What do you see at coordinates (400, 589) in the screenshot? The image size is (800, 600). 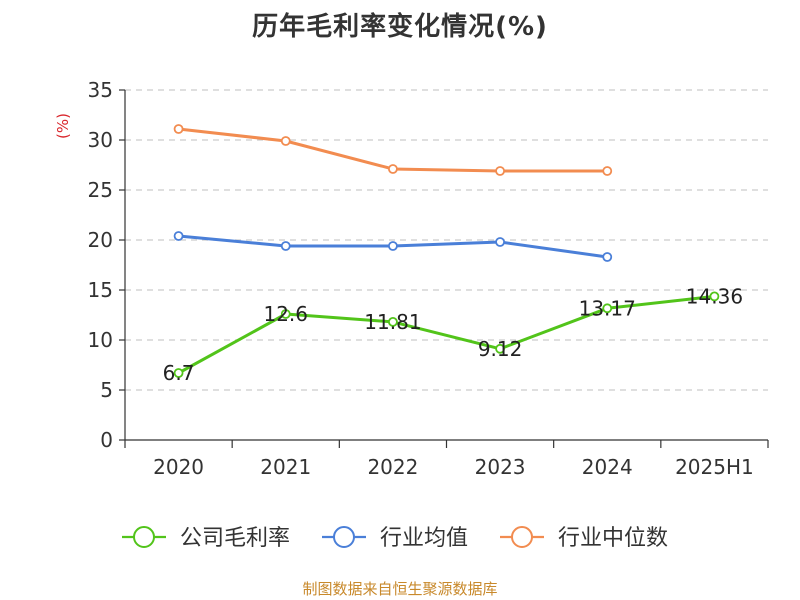 I see `source-note: 制图数据来自恒生聚源数据库` at bounding box center [400, 589].